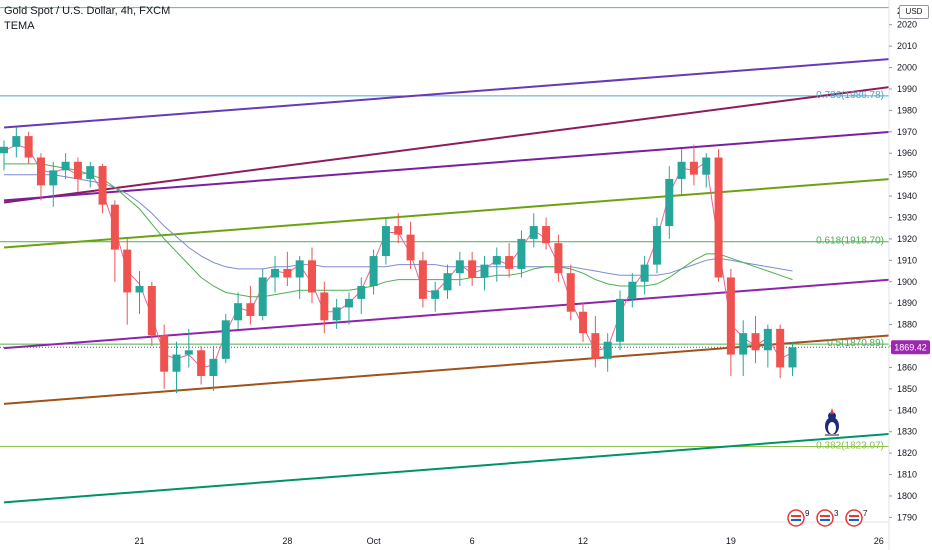  I want to click on penguin-icon, so click(832, 422).